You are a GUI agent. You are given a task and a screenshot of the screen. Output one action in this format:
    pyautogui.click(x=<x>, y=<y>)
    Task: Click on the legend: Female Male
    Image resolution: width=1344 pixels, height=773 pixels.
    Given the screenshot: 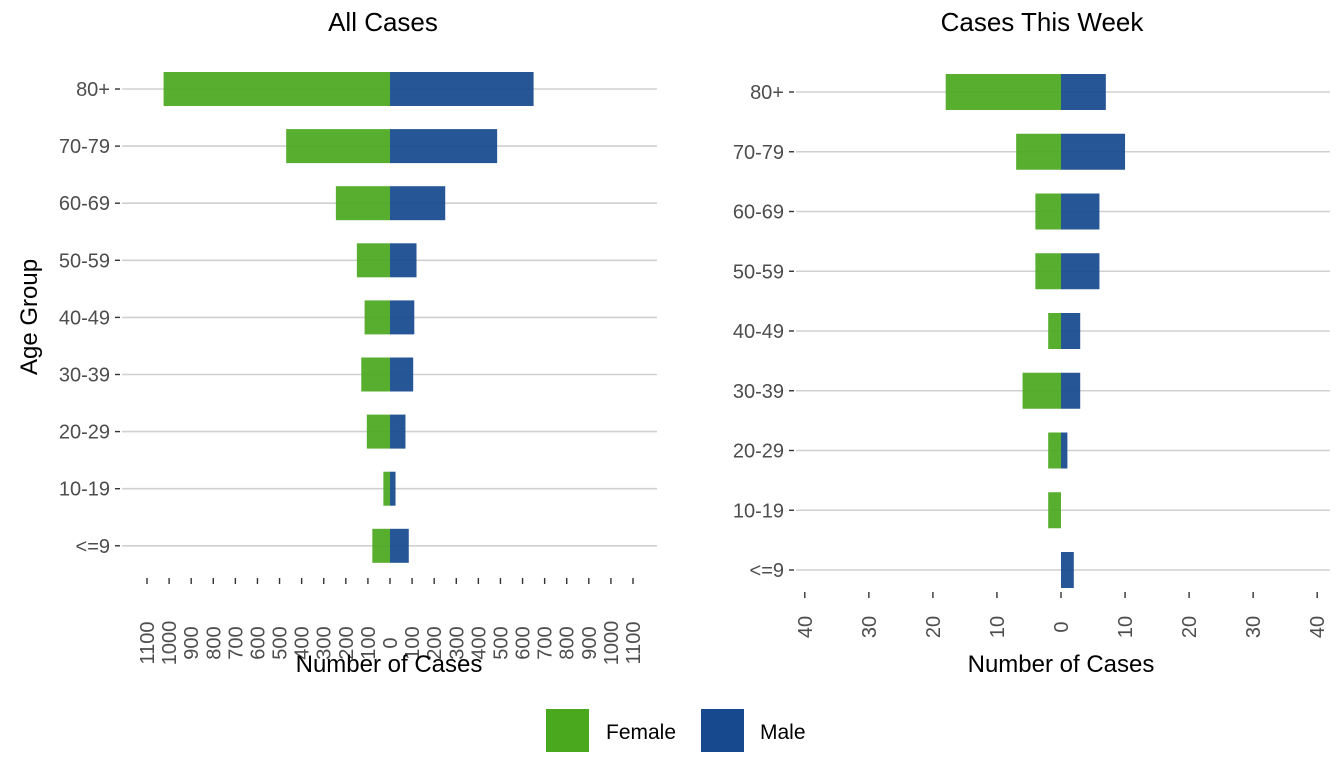 What is the action you would take?
    pyautogui.click(x=676, y=730)
    